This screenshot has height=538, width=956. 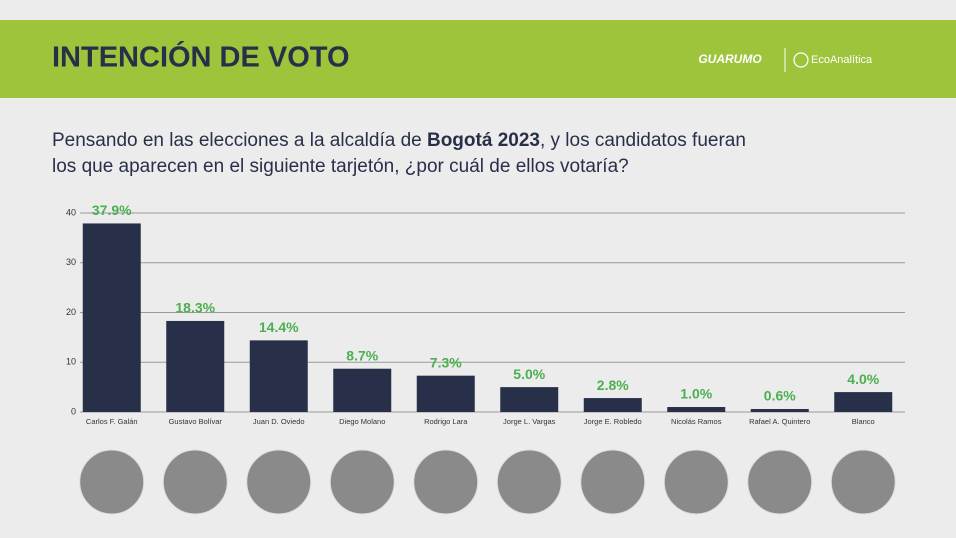 I want to click on y-tick-label: 10, so click(x=71, y=362).